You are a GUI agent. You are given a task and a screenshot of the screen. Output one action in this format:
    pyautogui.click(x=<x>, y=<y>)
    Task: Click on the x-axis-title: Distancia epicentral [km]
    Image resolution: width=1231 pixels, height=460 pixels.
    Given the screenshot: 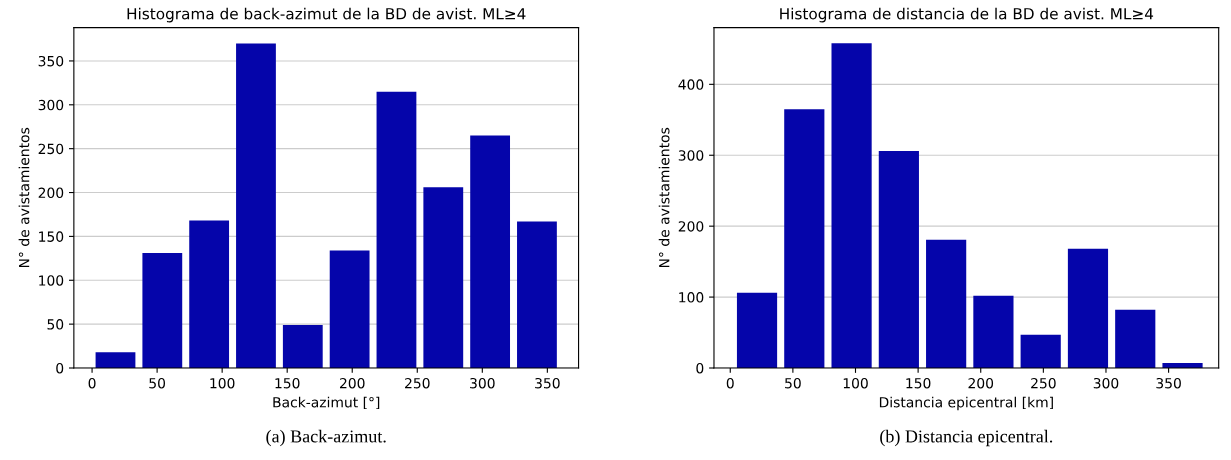 What is the action you would take?
    pyautogui.click(x=966, y=403)
    